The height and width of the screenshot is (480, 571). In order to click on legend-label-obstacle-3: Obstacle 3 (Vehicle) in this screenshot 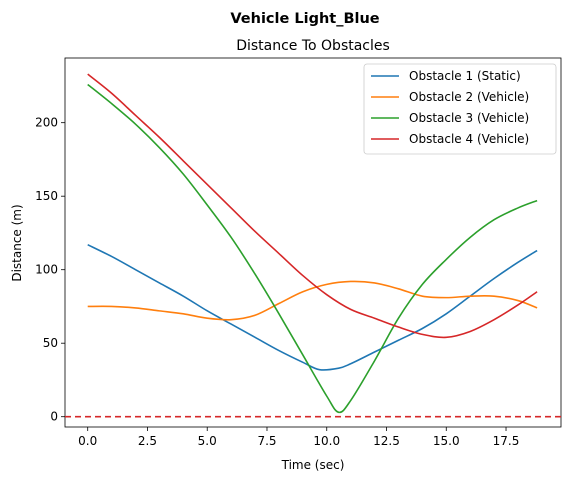, I will do `click(469, 118)`.